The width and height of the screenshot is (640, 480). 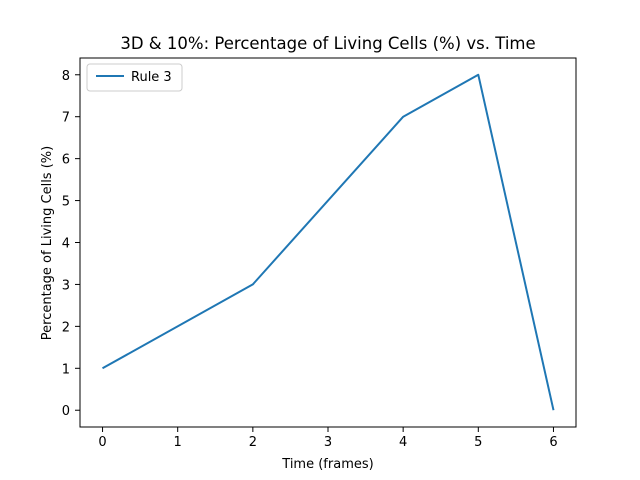 What do you see at coordinates (102, 442) in the screenshot?
I see `x-tick-label: 0` at bounding box center [102, 442].